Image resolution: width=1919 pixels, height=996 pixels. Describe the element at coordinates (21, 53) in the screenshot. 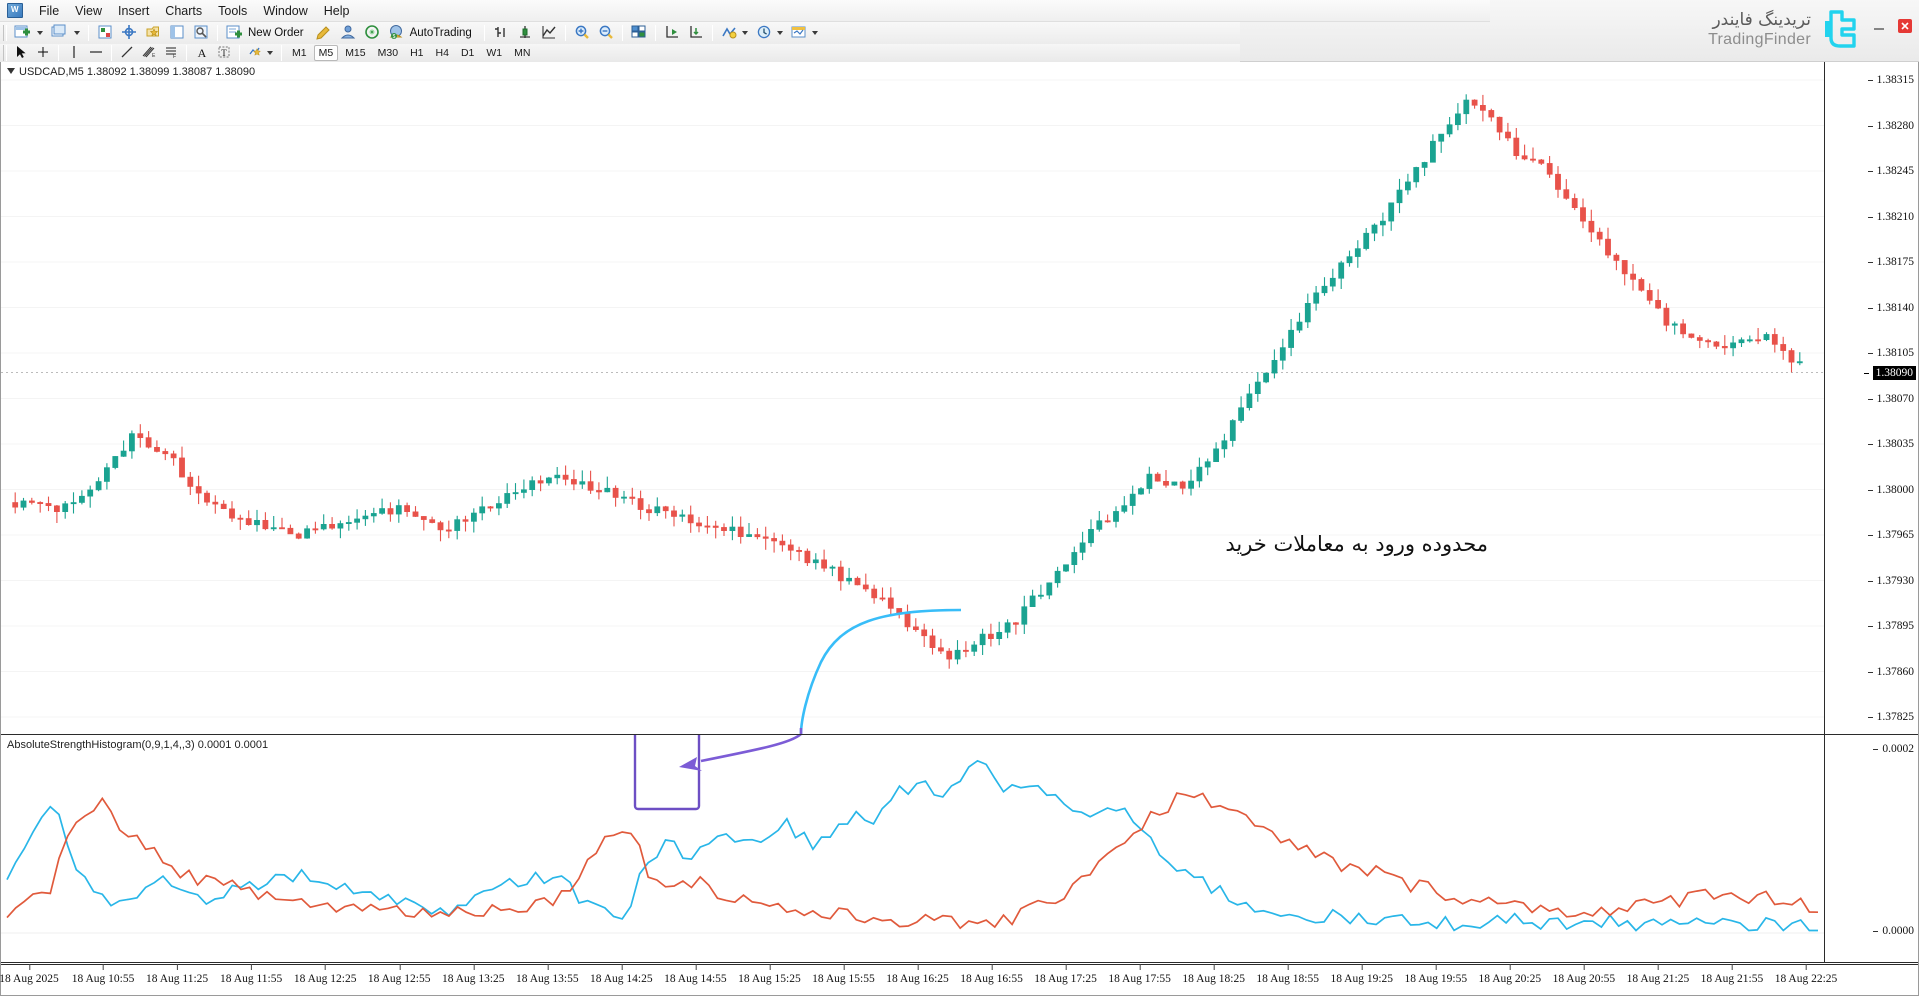

I see `cursor-button` at that location.